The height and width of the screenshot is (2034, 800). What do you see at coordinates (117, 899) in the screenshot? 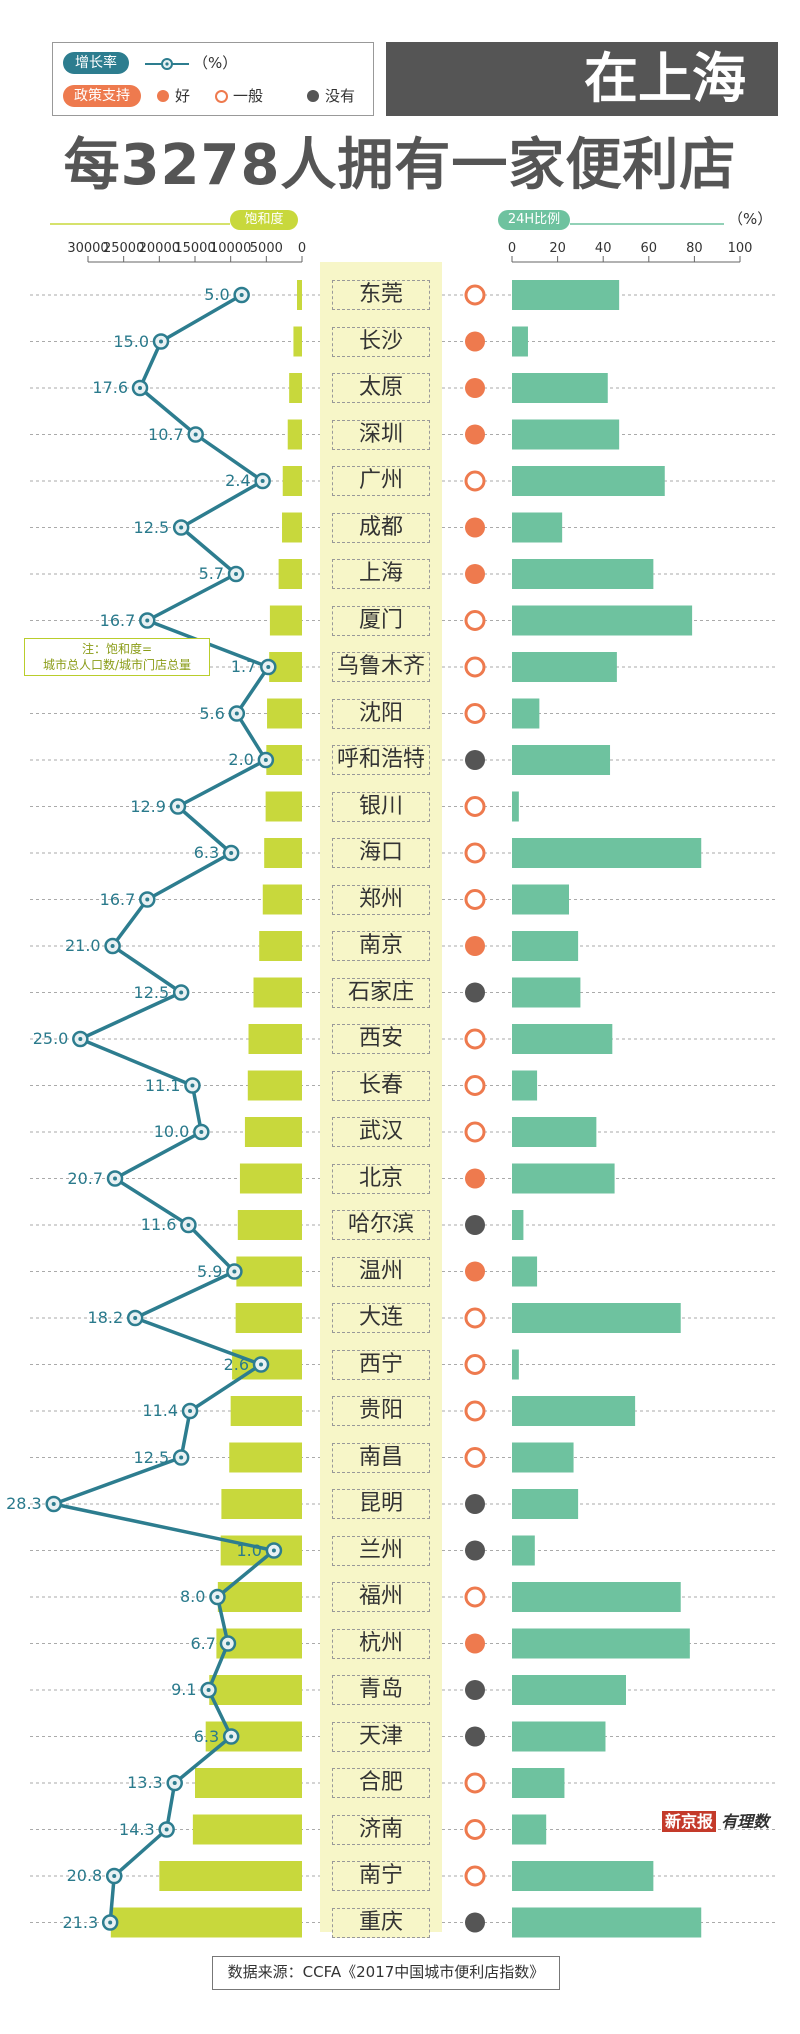
I see `growth-data-label: 16.7` at bounding box center [117, 899].